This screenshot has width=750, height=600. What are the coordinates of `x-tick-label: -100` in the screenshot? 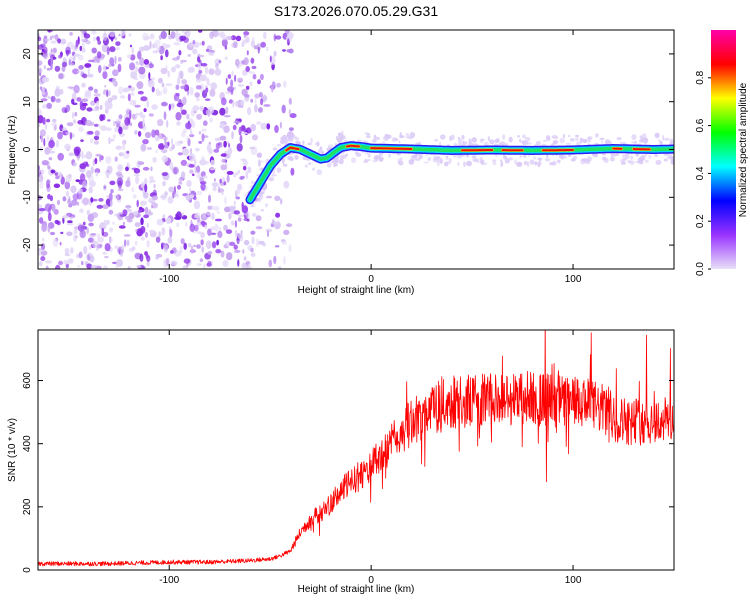 It's located at (169, 279).